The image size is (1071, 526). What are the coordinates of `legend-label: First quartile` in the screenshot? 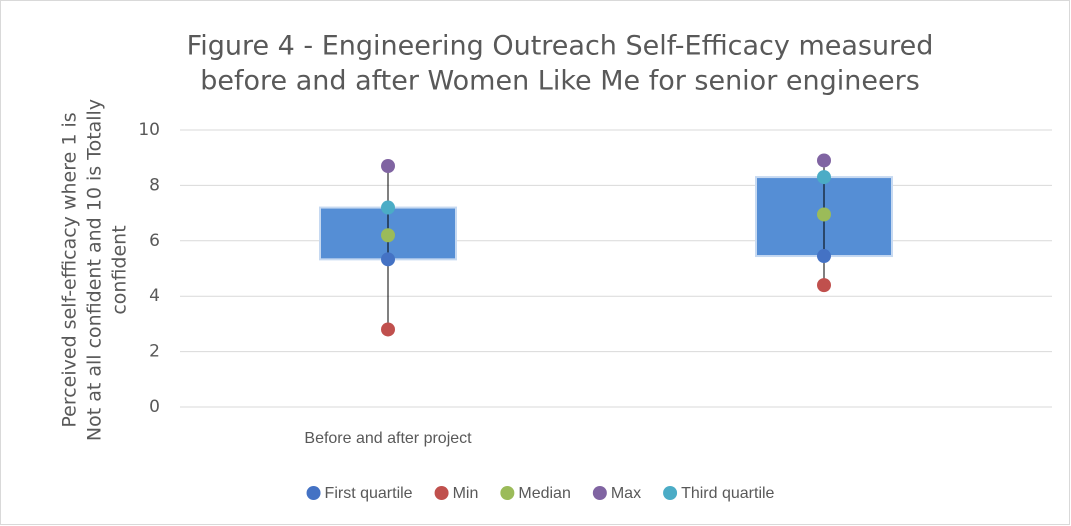 It's located at (369, 493).